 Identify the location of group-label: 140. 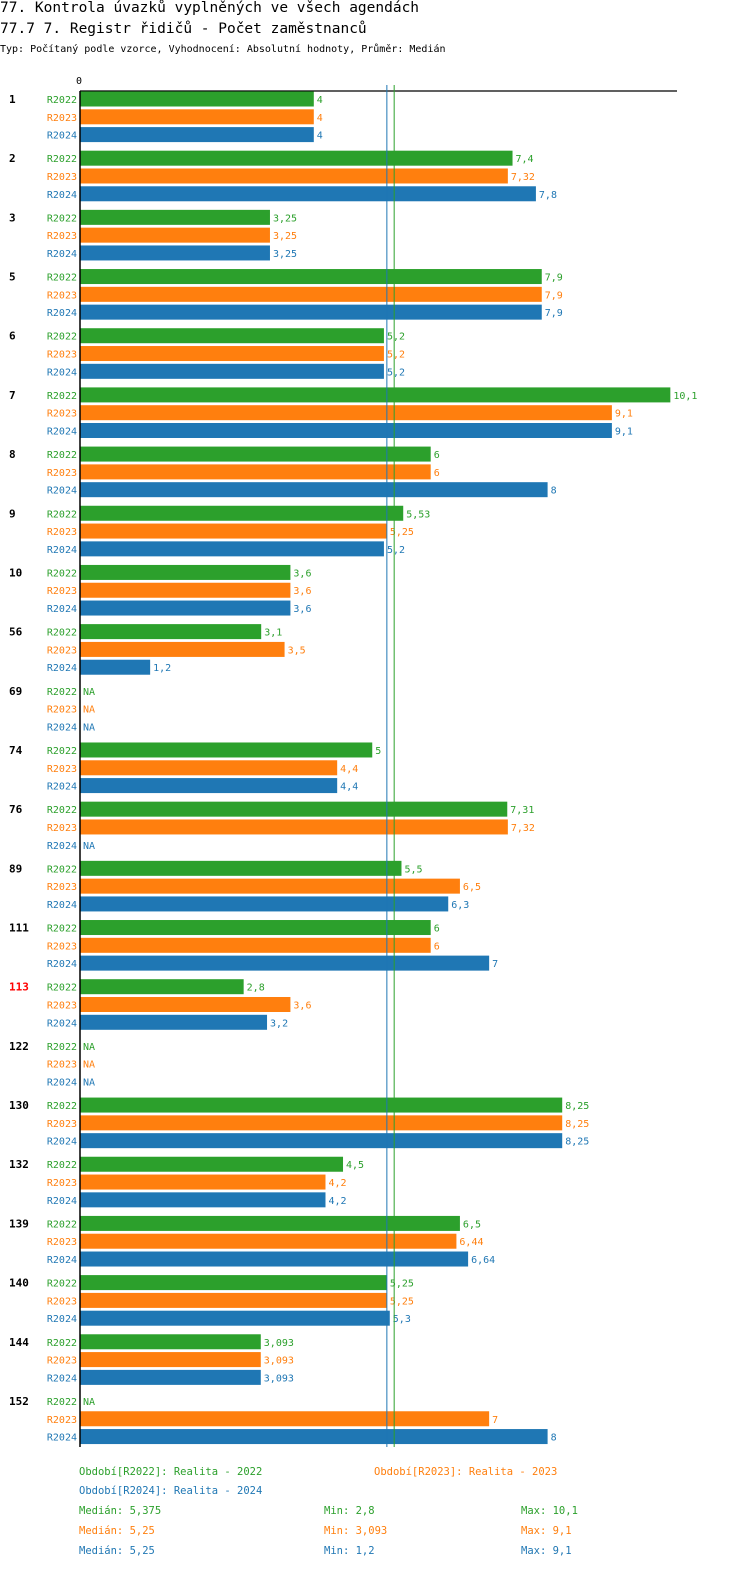
(19, 1283).